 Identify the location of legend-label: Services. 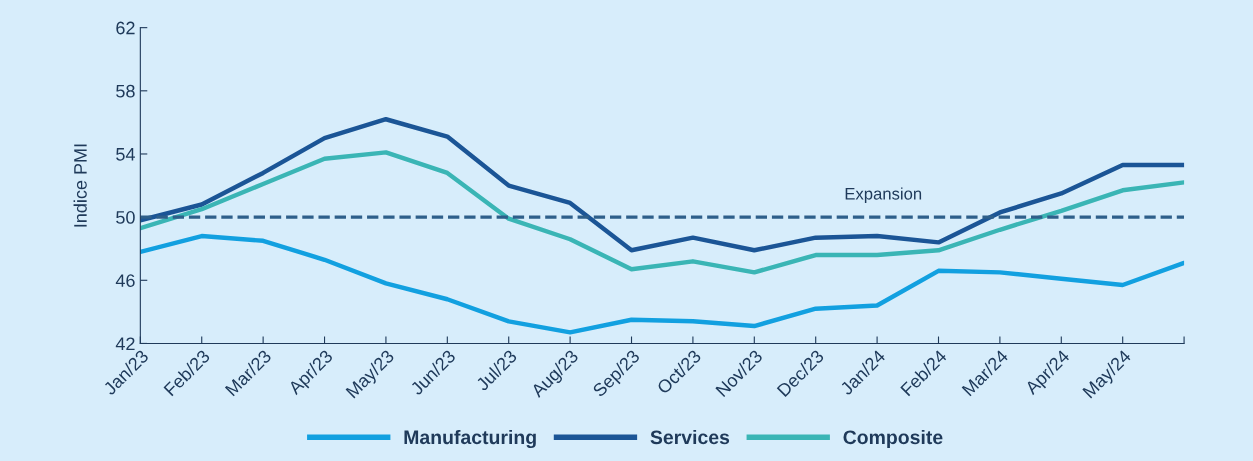
(690, 437).